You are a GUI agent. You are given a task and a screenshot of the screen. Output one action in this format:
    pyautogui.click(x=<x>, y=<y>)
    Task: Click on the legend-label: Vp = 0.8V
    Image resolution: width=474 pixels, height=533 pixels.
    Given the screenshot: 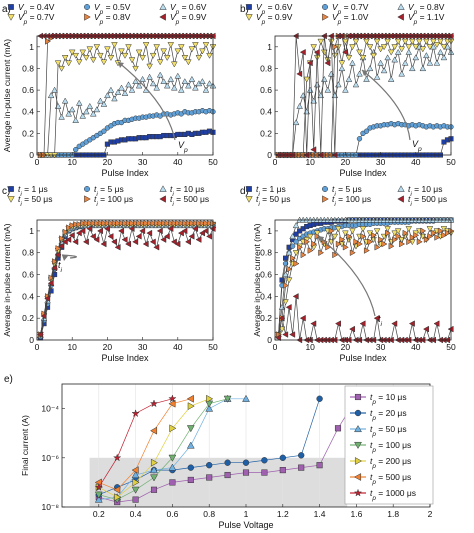 What is the action you would take?
    pyautogui.click(x=426, y=9)
    